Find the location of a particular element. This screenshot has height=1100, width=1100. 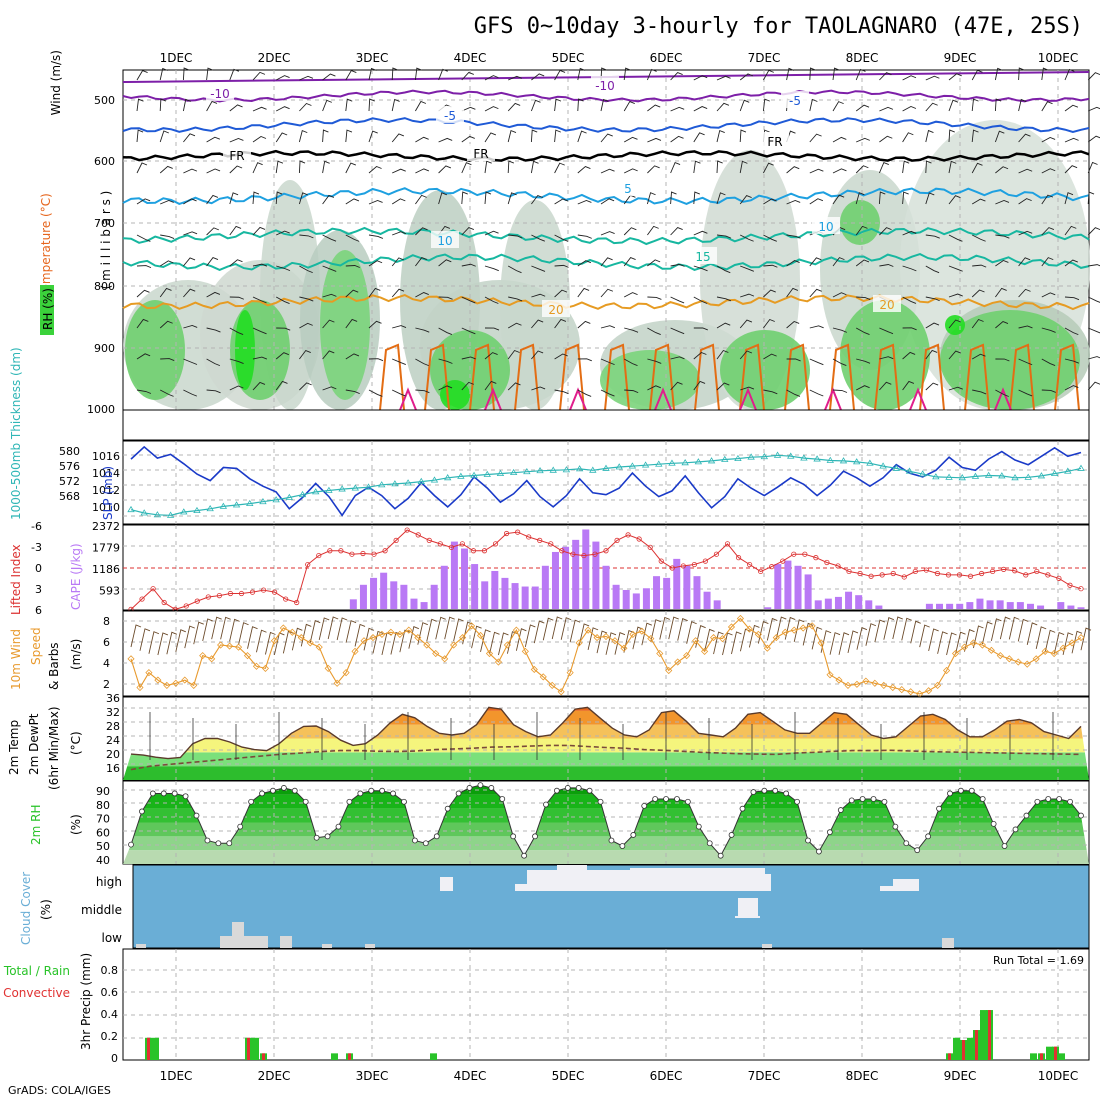

rh-tick-60: 60 is located at coordinates (103, 832).